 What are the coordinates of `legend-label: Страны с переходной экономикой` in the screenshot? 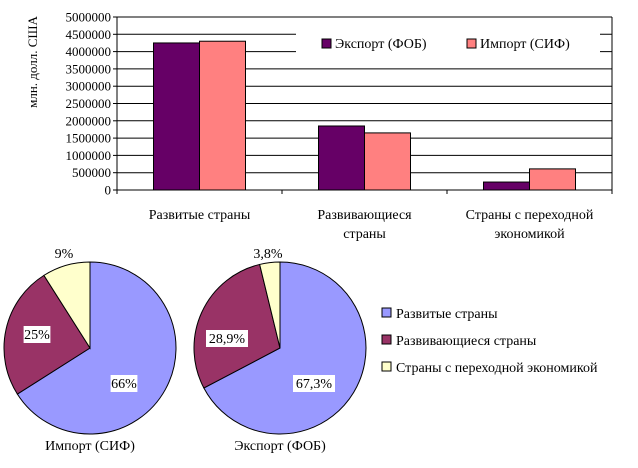 It's located at (497, 368).